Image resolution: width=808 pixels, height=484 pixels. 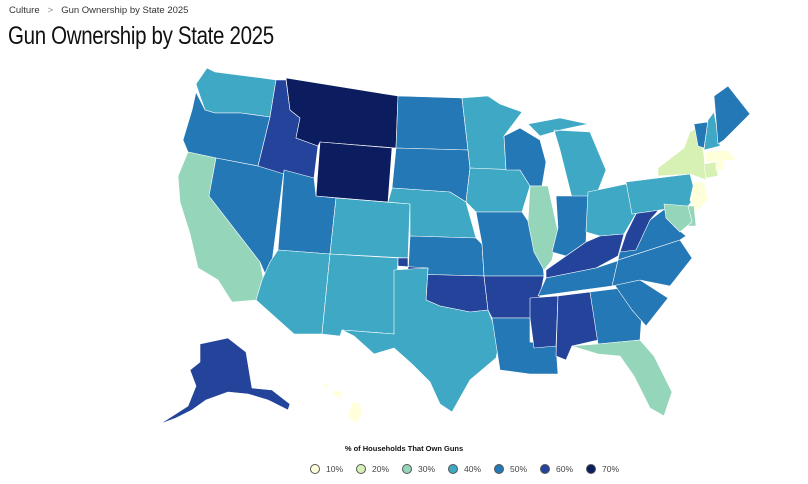 What do you see at coordinates (360, 295) in the screenshot?
I see `state-nm` at bounding box center [360, 295].